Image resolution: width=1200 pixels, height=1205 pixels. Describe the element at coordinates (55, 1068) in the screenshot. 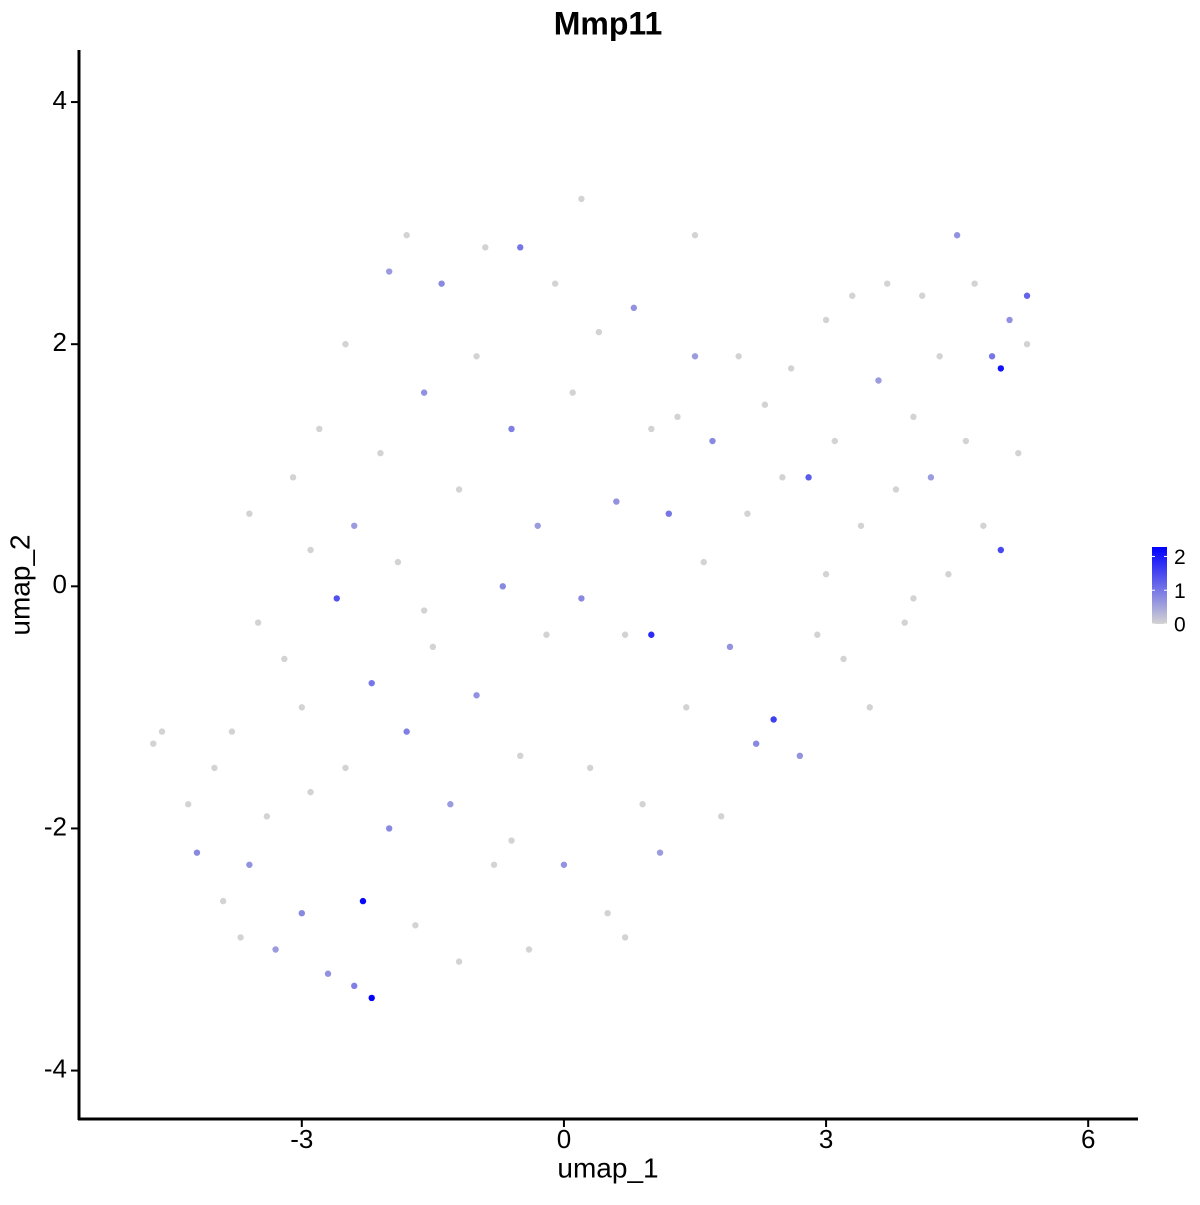

I see `y-tick-label: -4` at that location.